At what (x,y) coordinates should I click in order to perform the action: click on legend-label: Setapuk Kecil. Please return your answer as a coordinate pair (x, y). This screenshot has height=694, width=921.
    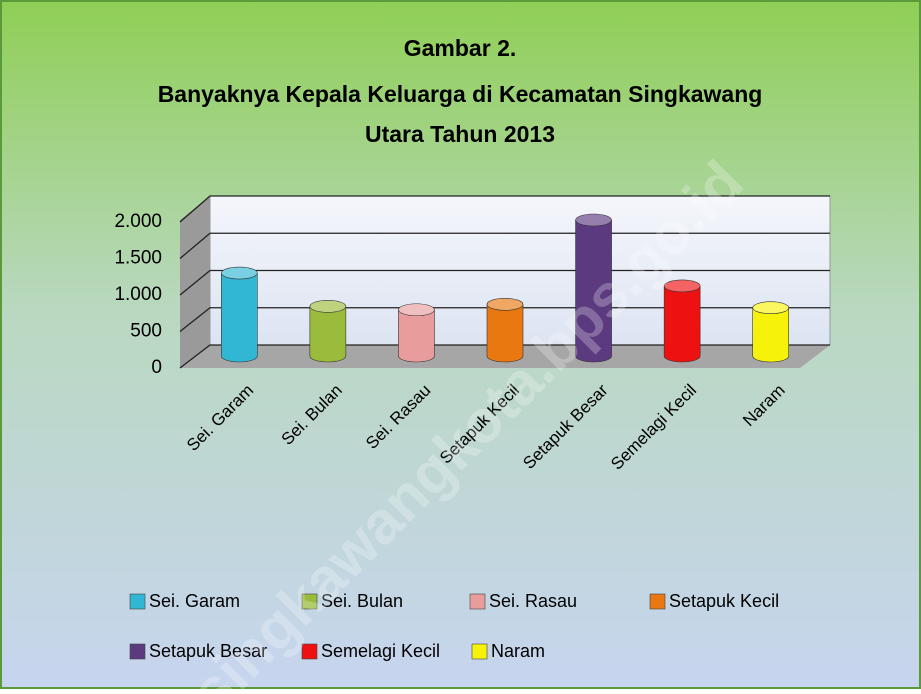
    Looking at the image, I should click on (724, 601).